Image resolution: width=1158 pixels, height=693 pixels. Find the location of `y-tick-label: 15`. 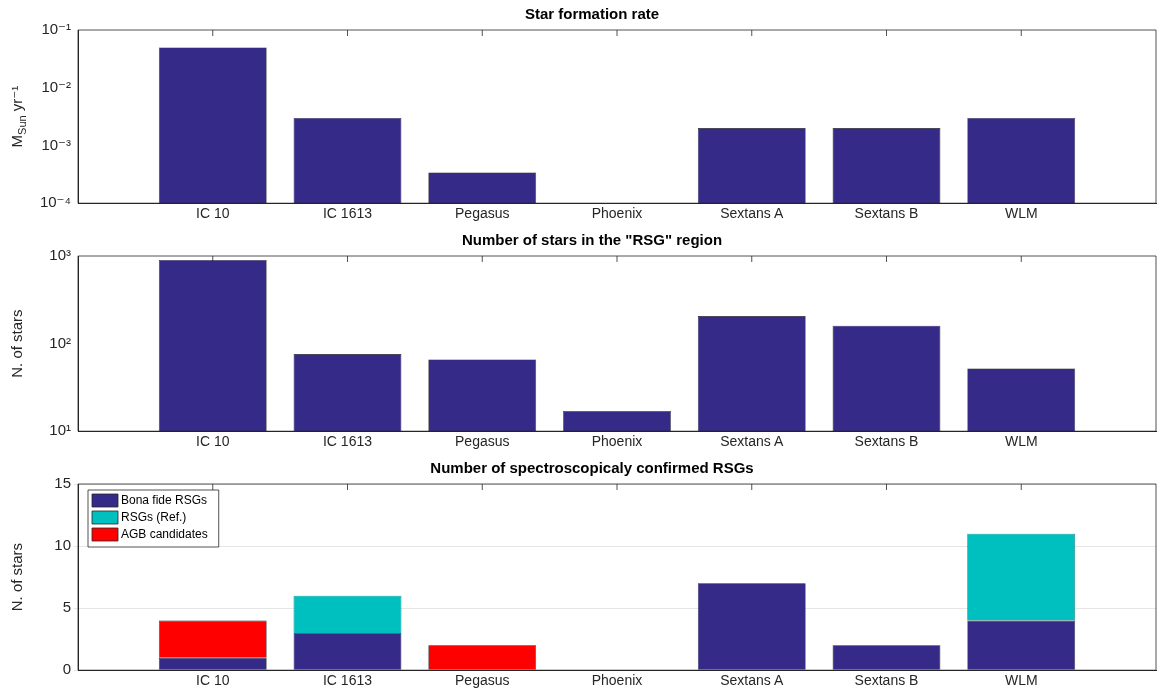

y-tick-label: 15 is located at coordinates (62, 483).